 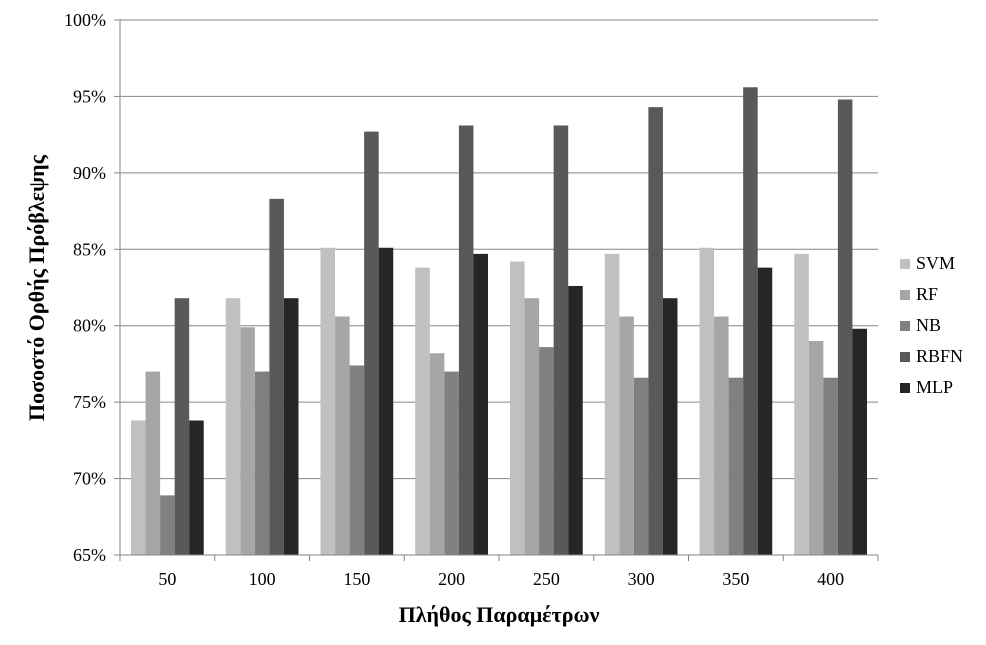 I want to click on y-tick-label: 100%, so click(x=85, y=20).